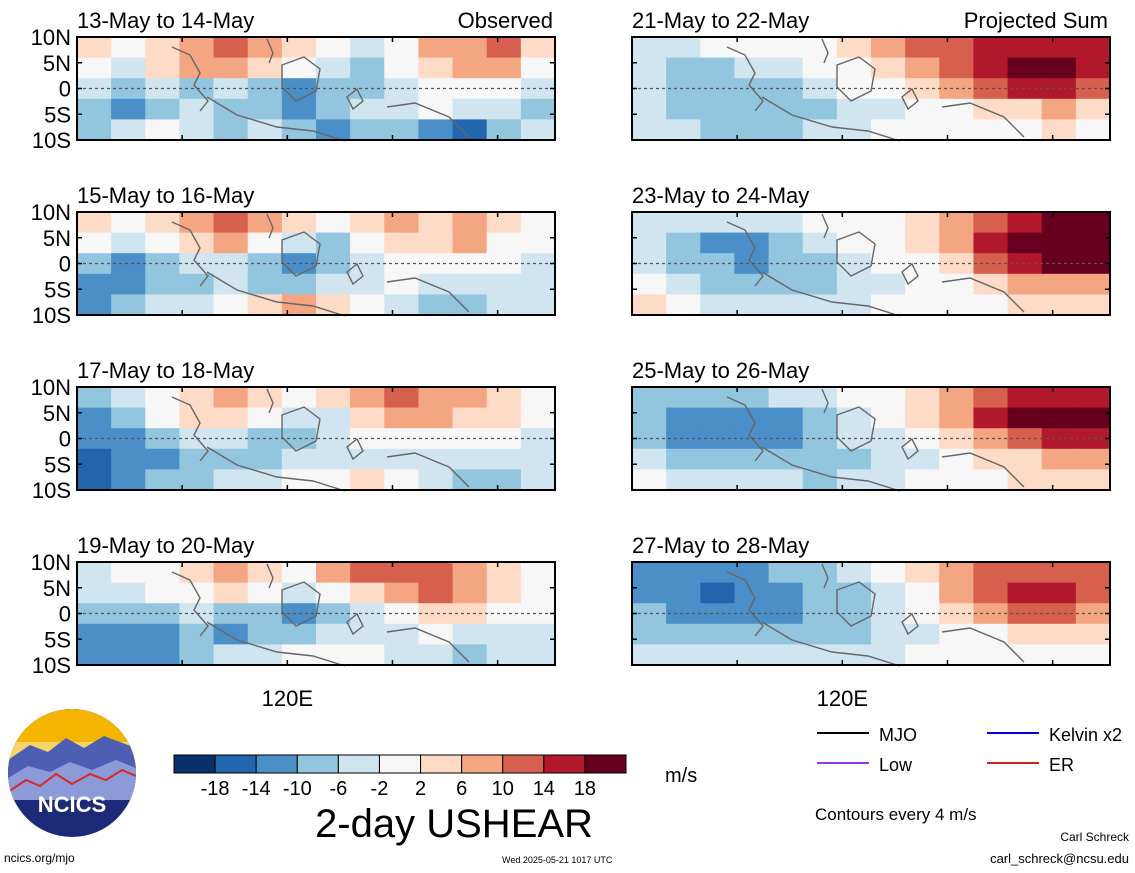 This screenshot has width=1135, height=873. What do you see at coordinates (896, 765) in the screenshot?
I see `legend-label: Low` at bounding box center [896, 765].